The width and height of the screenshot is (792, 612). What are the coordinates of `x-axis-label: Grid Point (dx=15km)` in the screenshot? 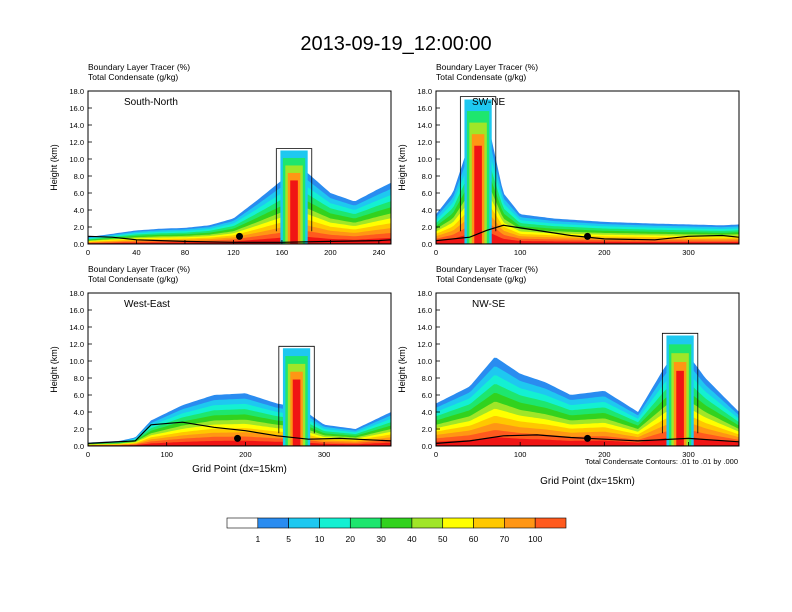 It's located at (587, 481).